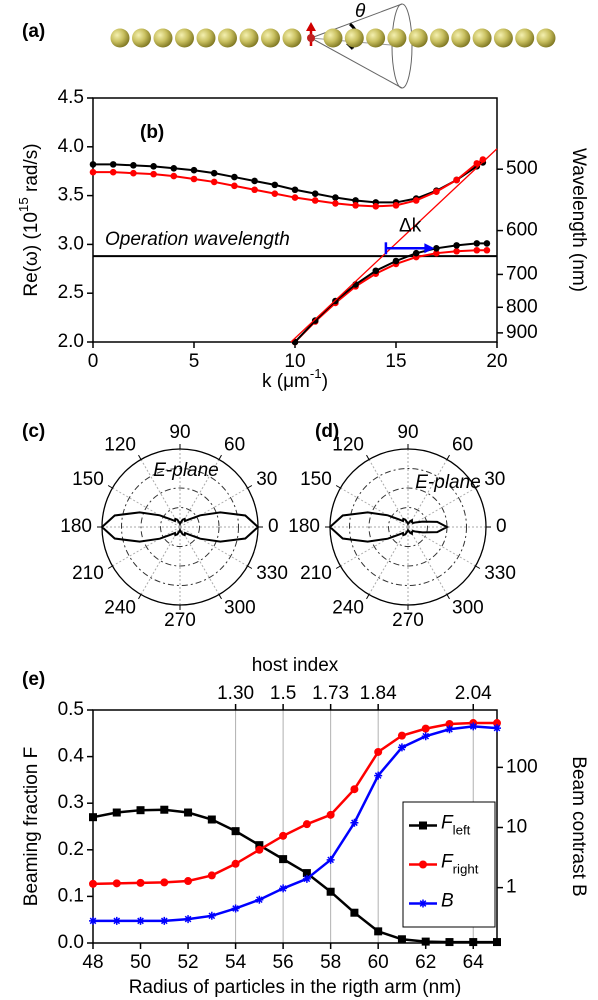 This screenshot has height=1000, width=598. What do you see at coordinates (194, 361) in the screenshot?
I see `x-tick-label: 5` at bounding box center [194, 361].